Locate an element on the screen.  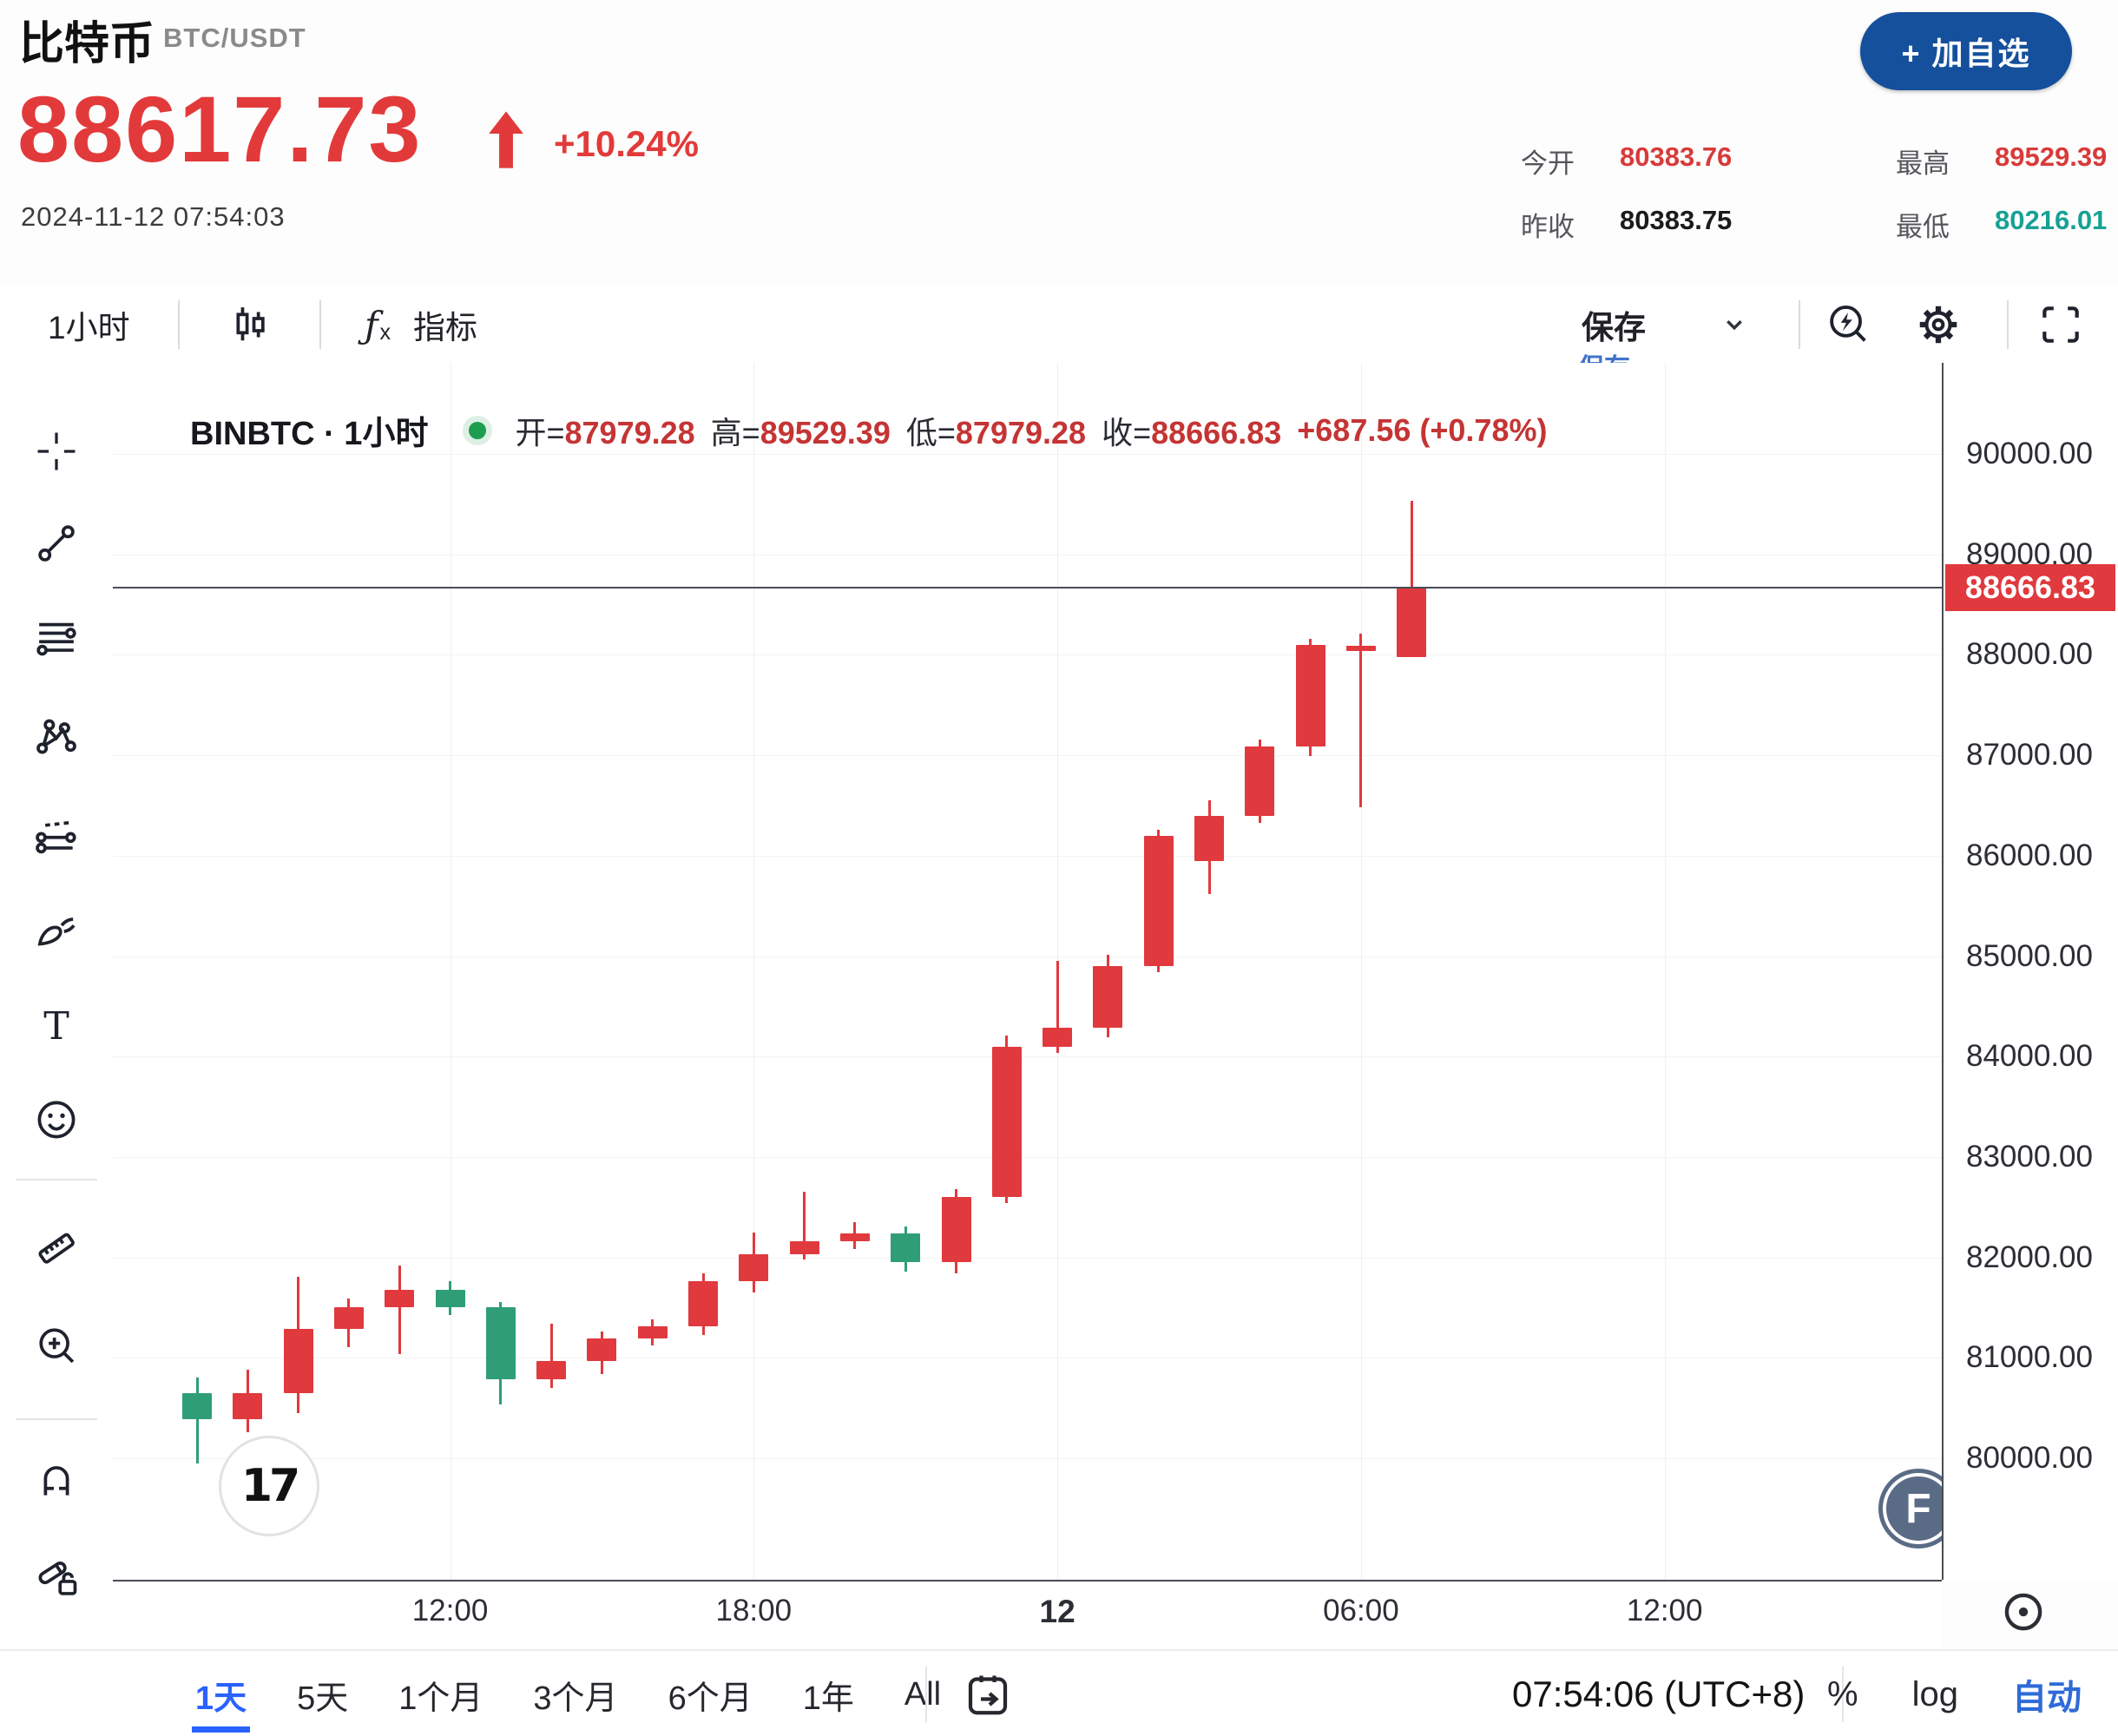
projection-icon is located at coordinates (57, 835).